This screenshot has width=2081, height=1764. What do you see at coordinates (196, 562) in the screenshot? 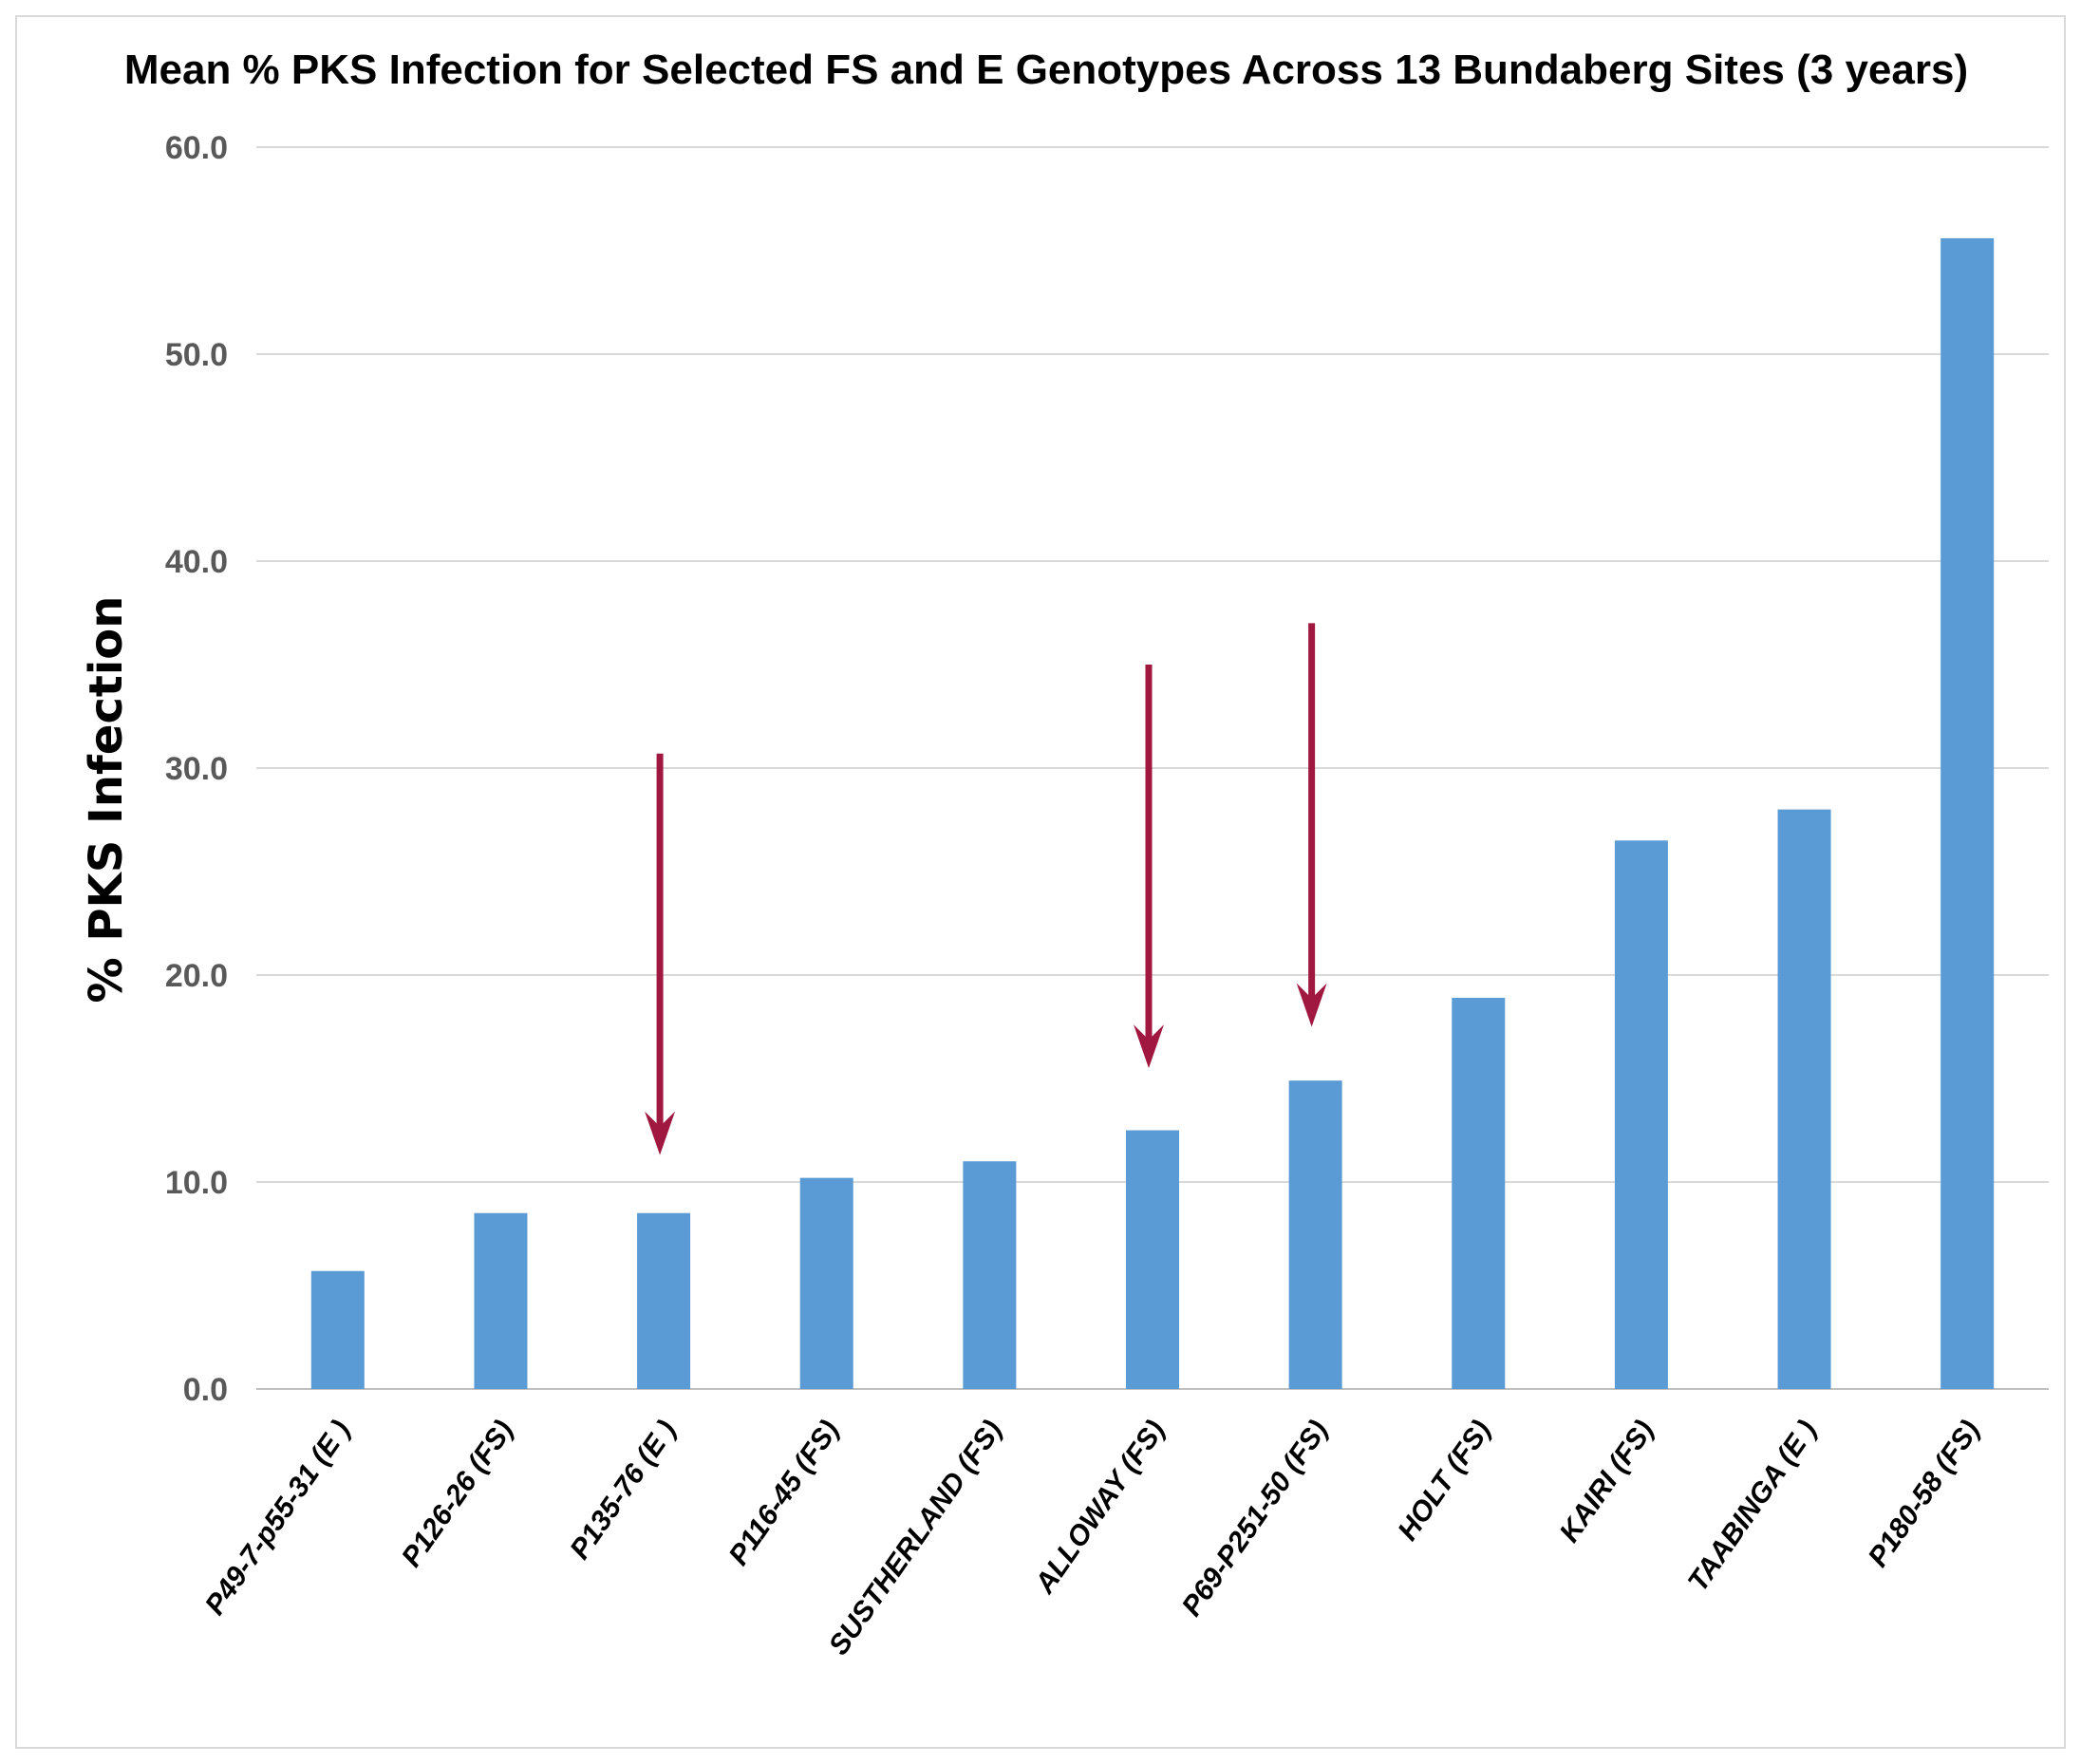
I see `y-tick-label: 40.0` at bounding box center [196, 562].